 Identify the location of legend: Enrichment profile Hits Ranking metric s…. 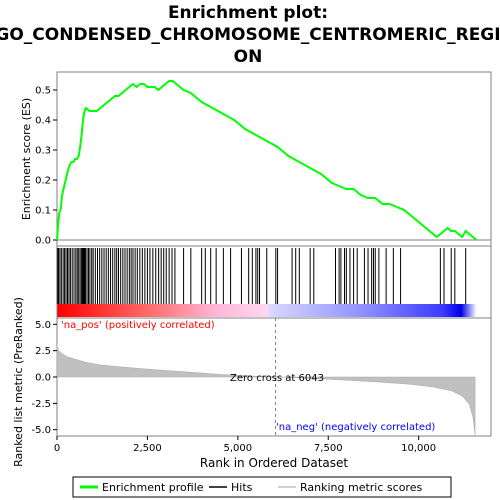
(262, 487).